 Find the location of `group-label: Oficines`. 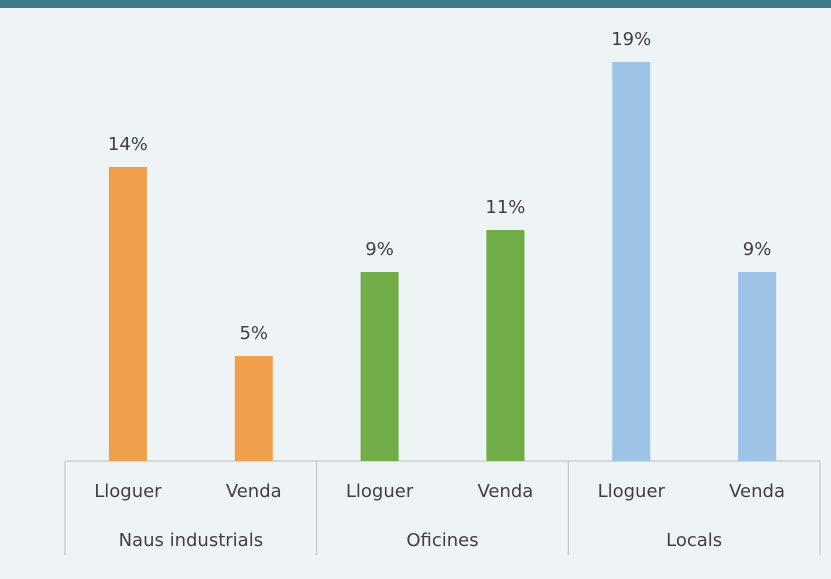

group-label: Oficines is located at coordinates (442, 540).